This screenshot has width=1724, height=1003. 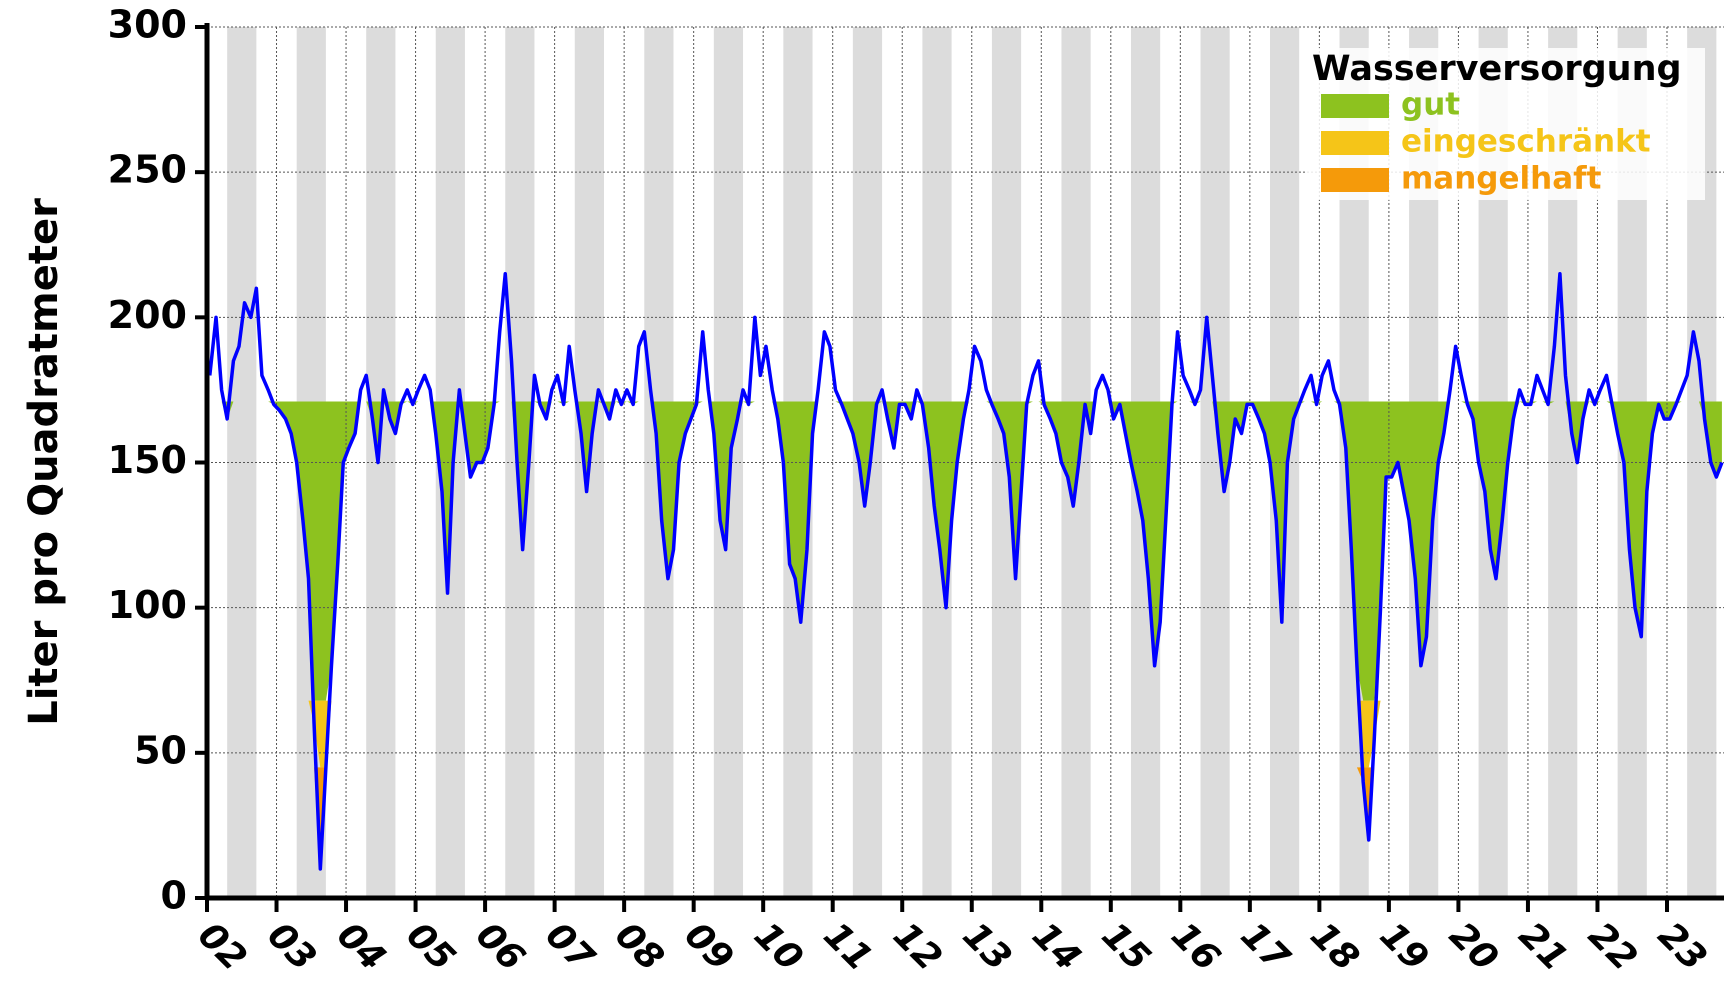 What do you see at coordinates (174, 896) in the screenshot?
I see `y-tick-label: 0` at bounding box center [174, 896].